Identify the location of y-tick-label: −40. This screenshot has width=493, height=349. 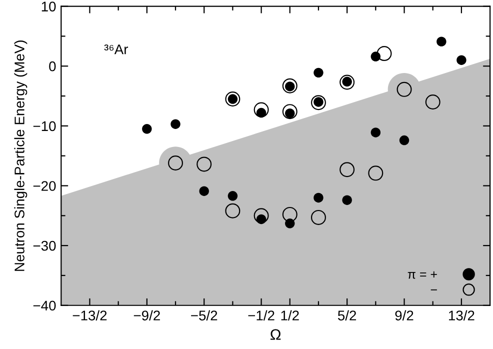
(44, 305).